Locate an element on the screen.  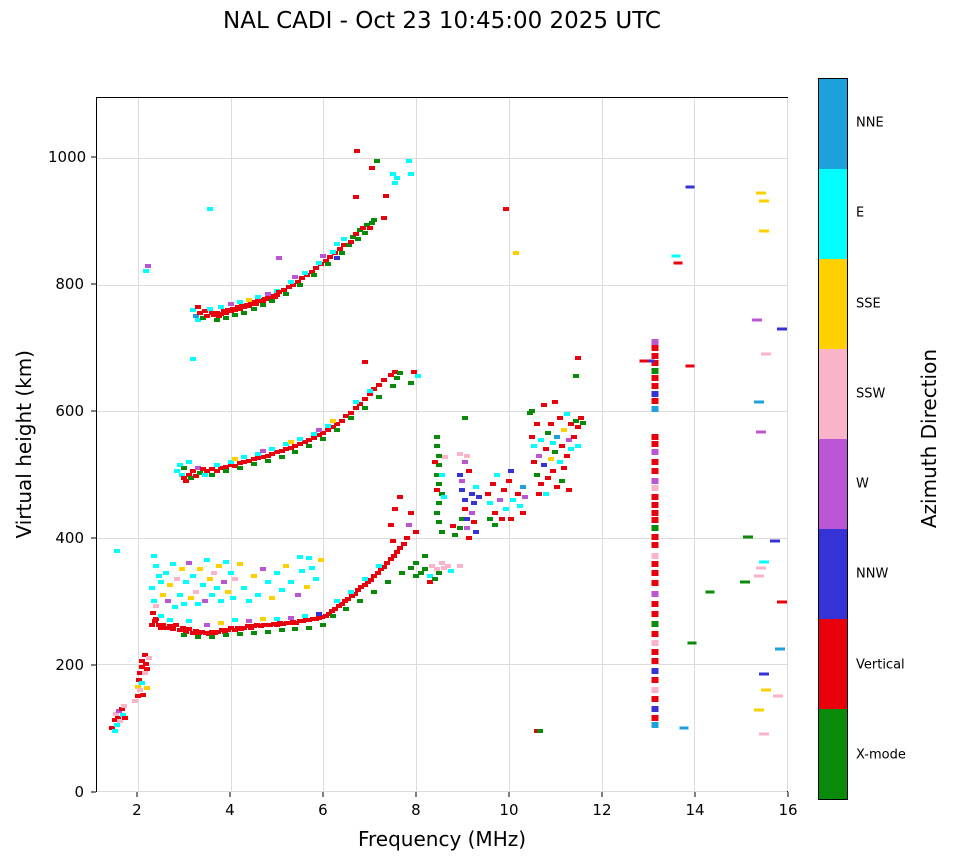
colorbar-segment-SSW is located at coordinates (833, 394).